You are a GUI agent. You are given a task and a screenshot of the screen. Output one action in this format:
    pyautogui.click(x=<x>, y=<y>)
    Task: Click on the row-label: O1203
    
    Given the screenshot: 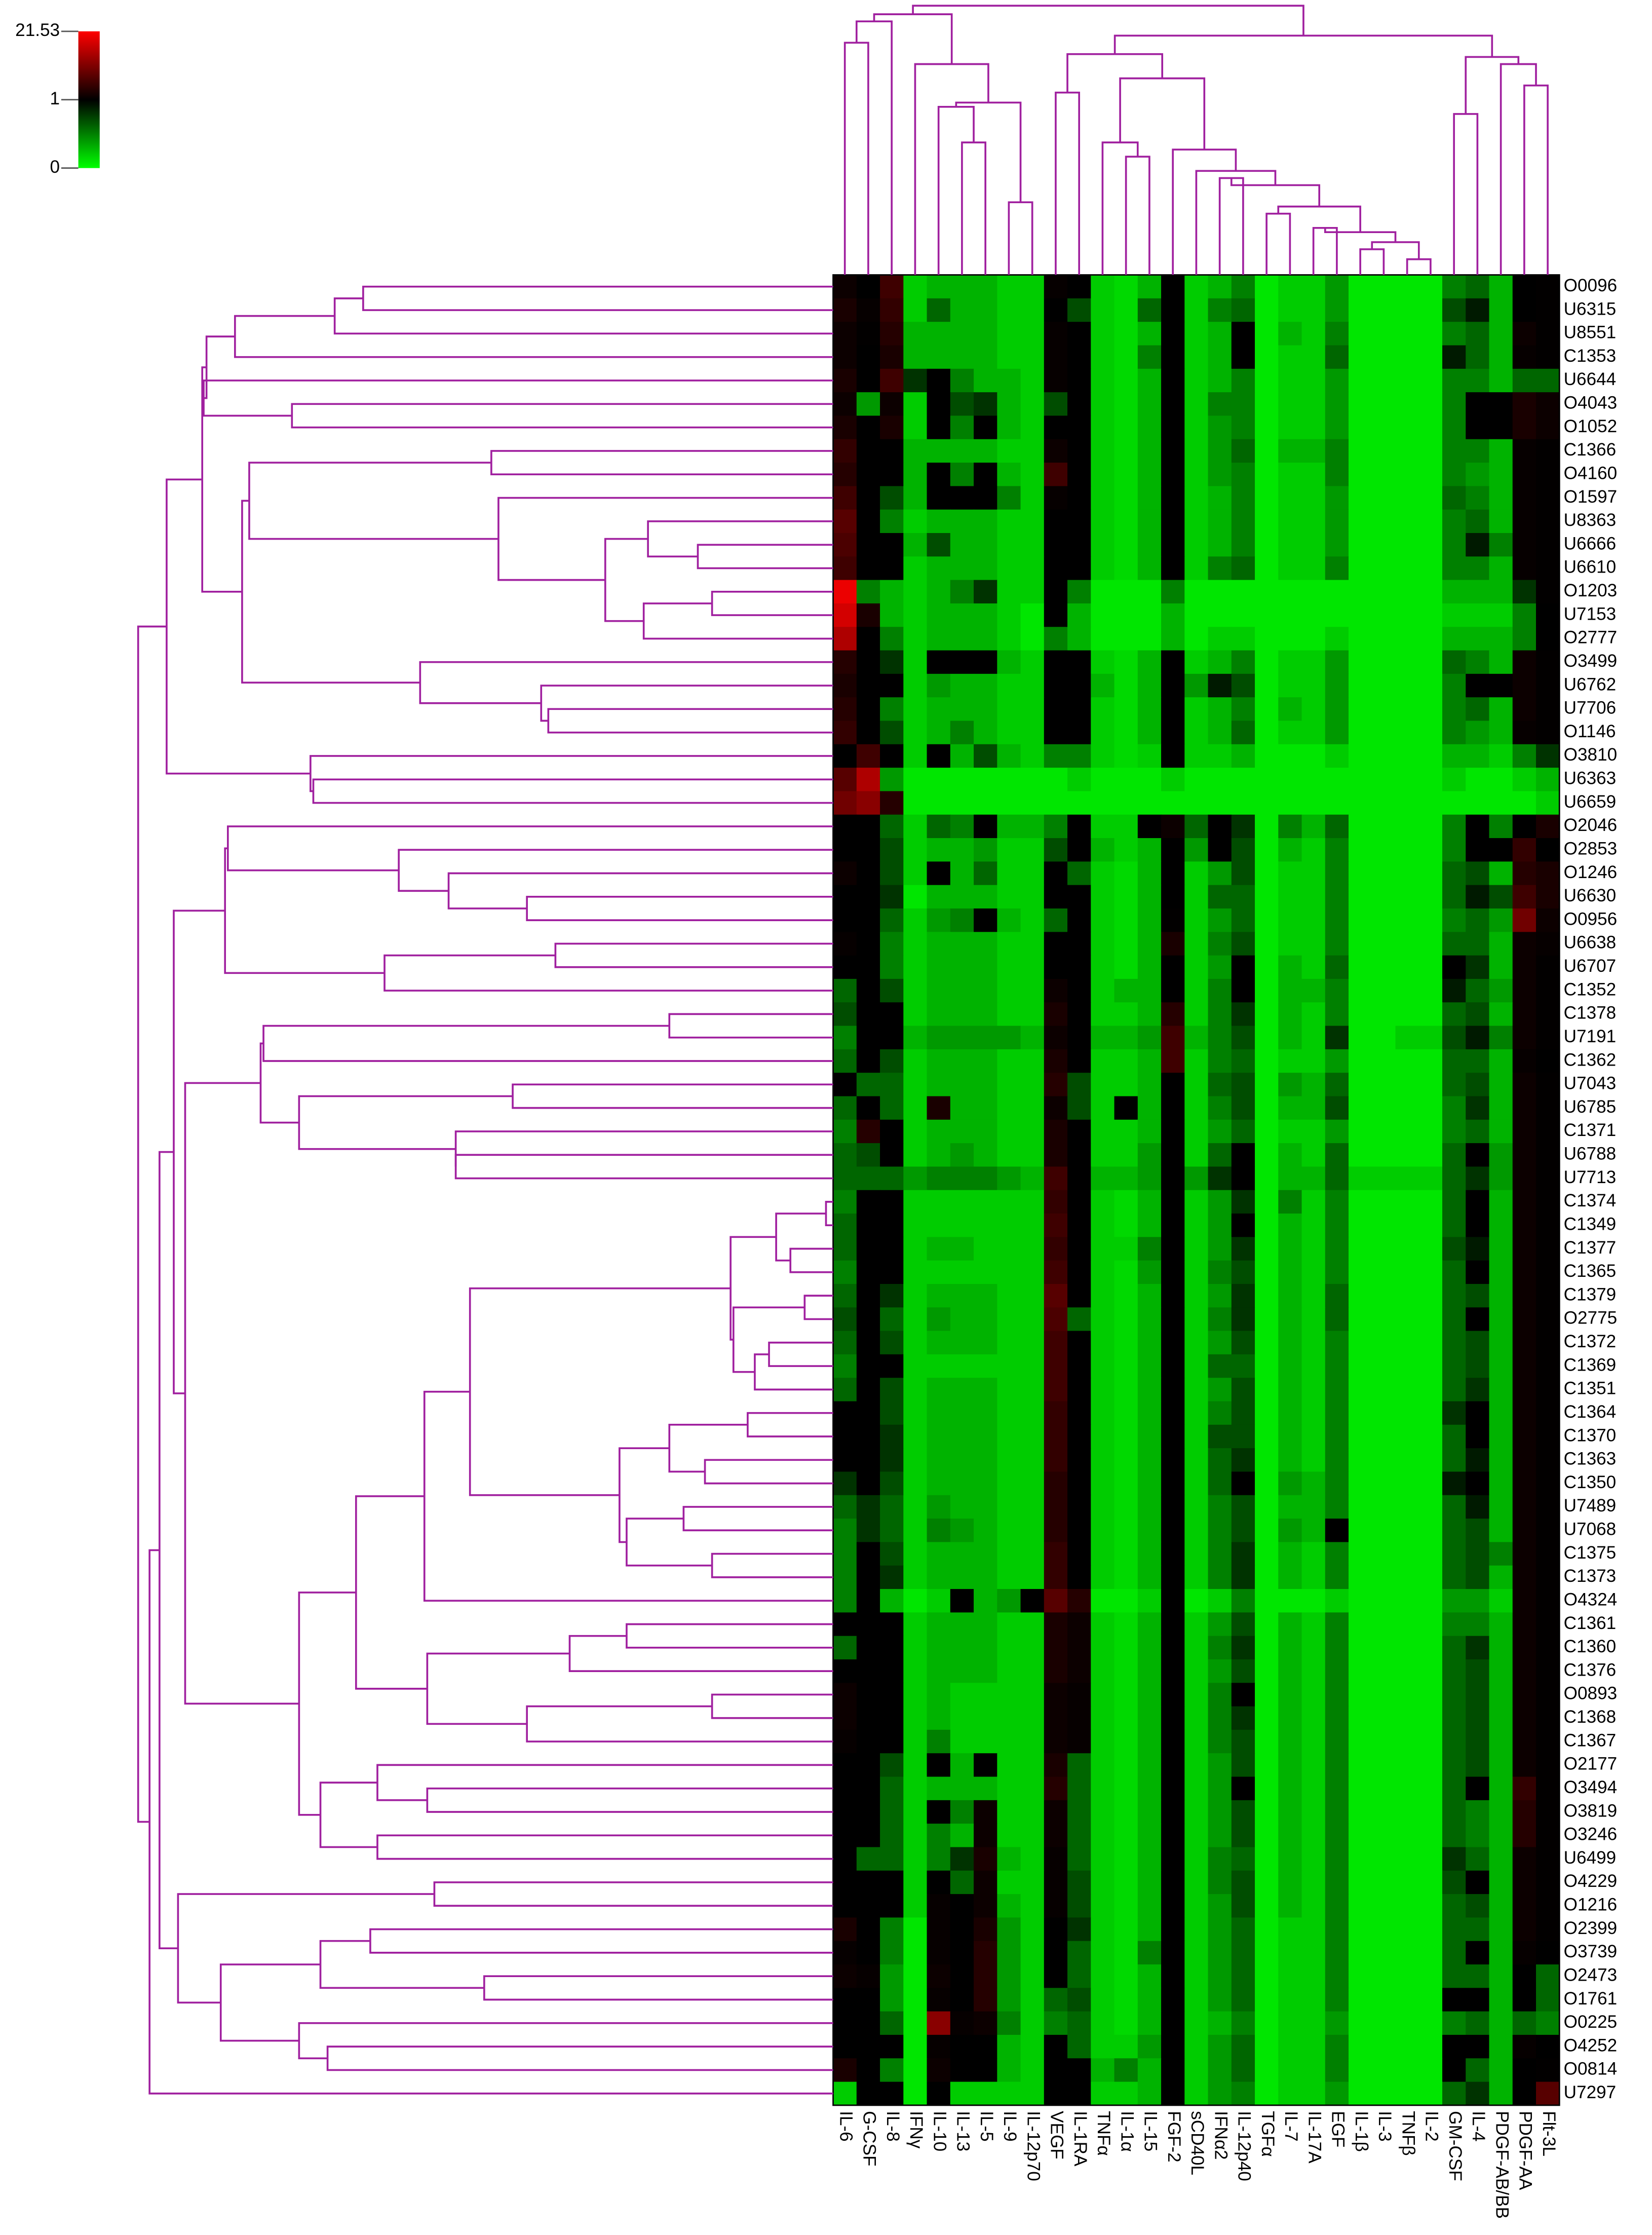 What is the action you would take?
    pyautogui.click(x=1590, y=590)
    